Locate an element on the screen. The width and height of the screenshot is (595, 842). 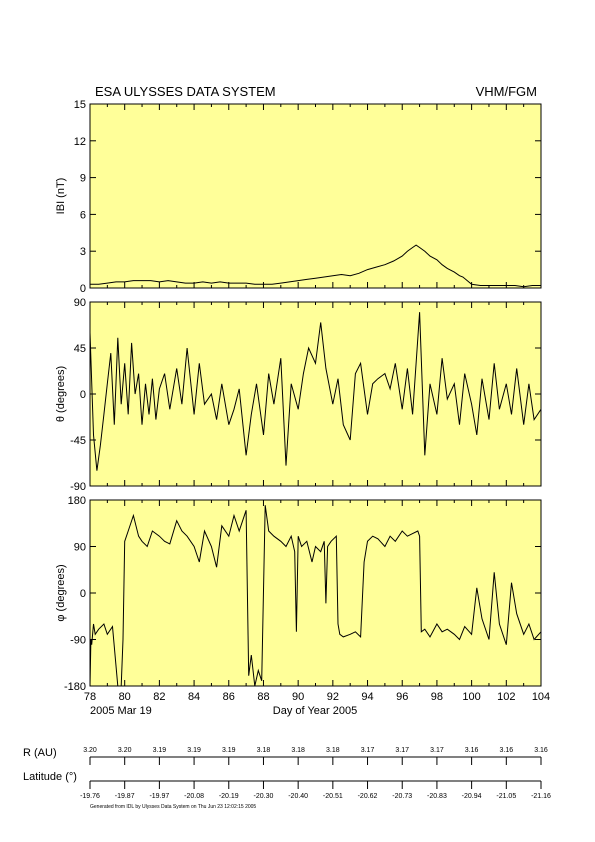
y-tick-label: 45 is located at coordinates (80, 349).